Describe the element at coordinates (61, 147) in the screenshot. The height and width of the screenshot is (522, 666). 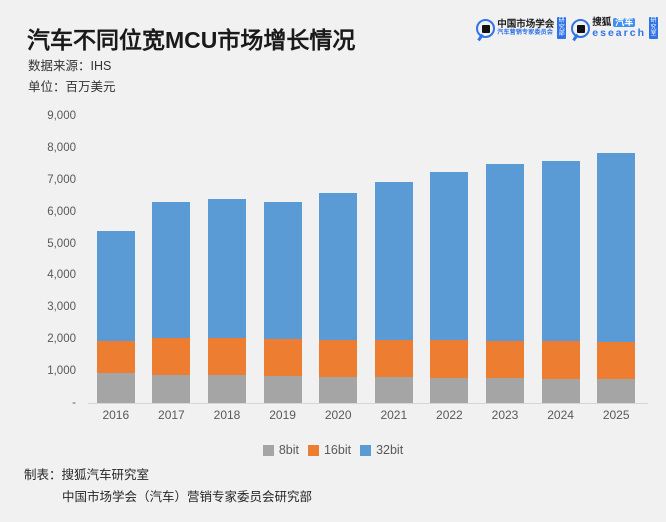
I see `y-axis-tick-label: 8,000` at that location.